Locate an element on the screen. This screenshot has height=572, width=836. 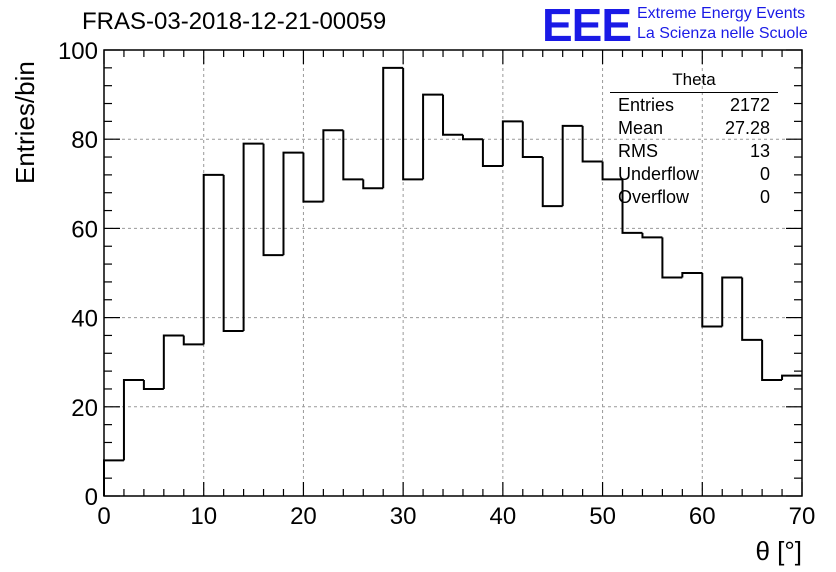
logo-text-line1: Extreme Energy Events is located at coordinates (721, 13).